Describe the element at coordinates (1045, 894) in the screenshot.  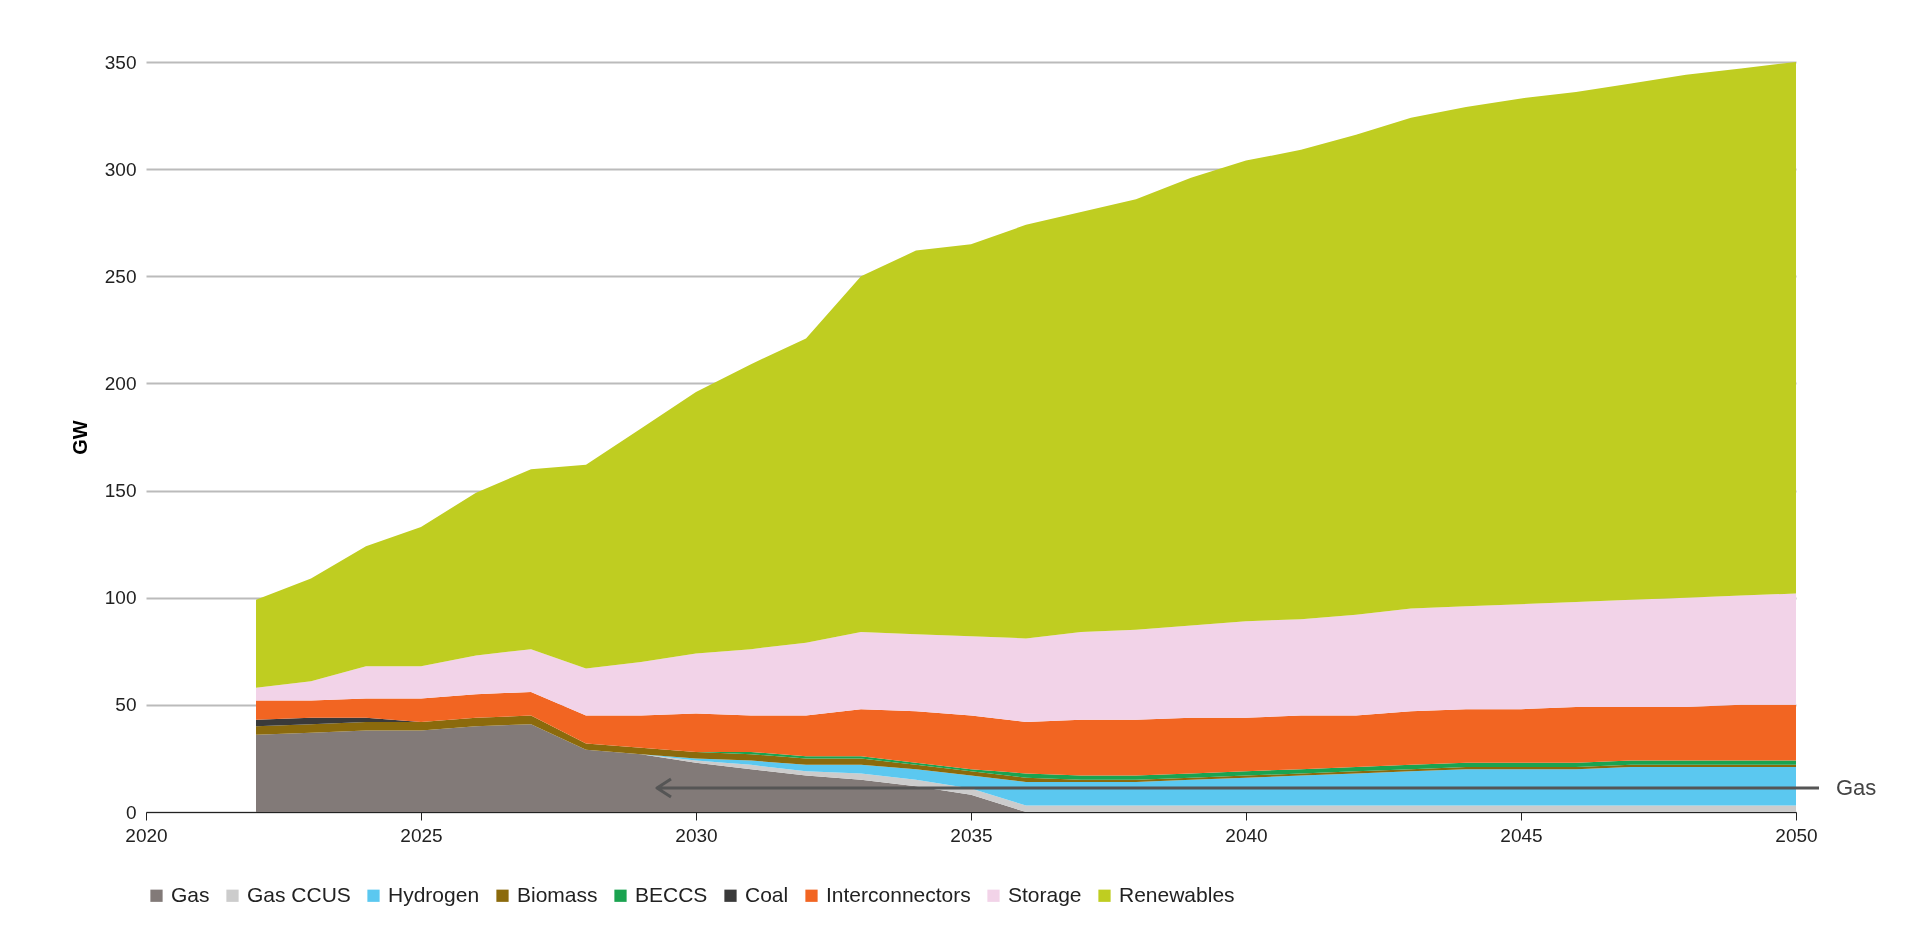
I see `legend-label: Storage` at that location.